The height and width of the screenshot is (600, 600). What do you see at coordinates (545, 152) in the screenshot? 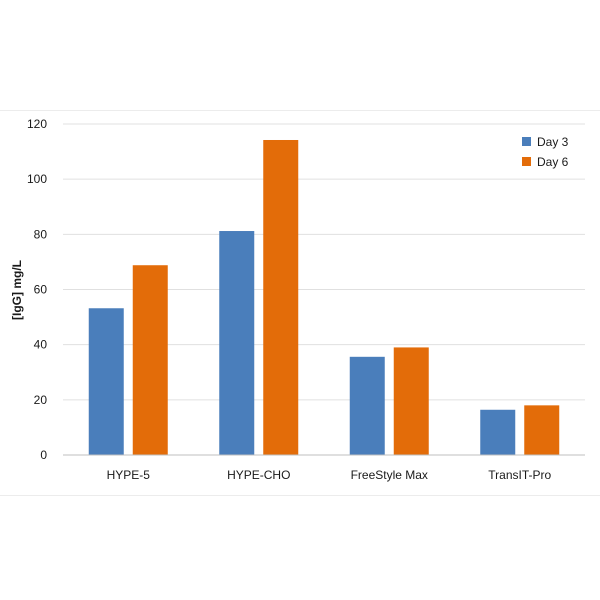
I see `legend: Day 3 Day 6` at bounding box center [545, 152].